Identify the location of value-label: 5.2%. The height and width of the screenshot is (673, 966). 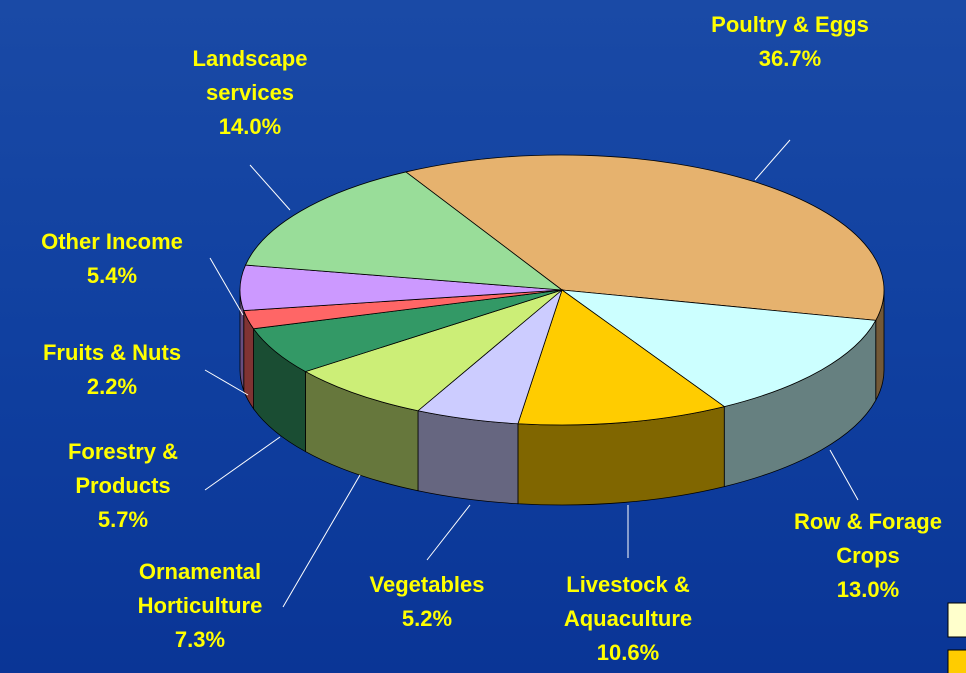
(427, 618).